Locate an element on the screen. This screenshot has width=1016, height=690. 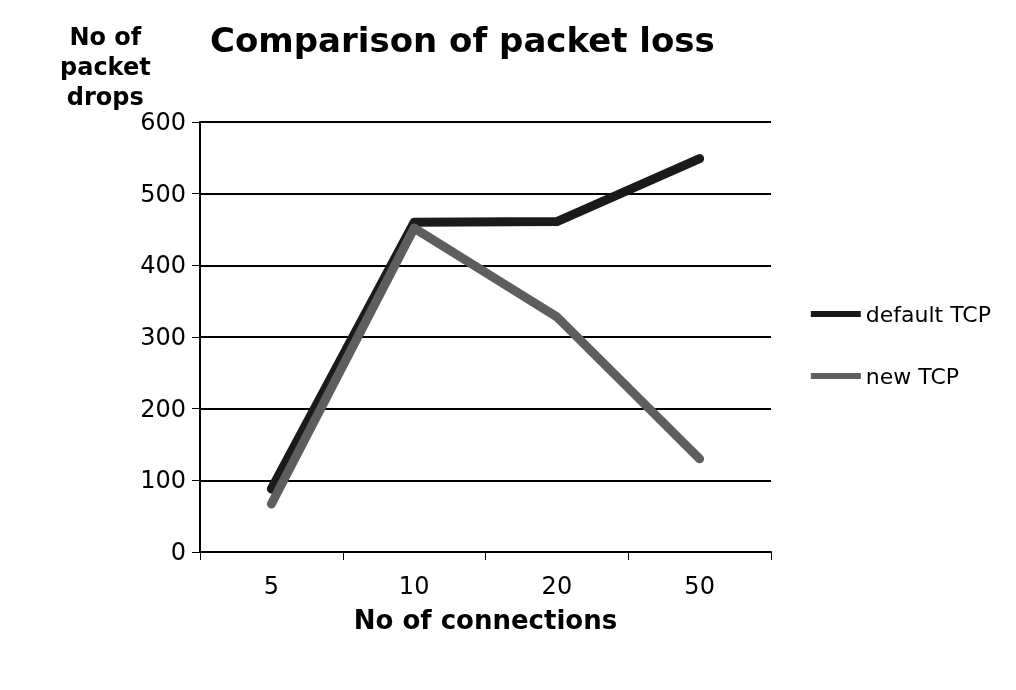
x-axis-title: No of connections is located at coordinates (485, 620).